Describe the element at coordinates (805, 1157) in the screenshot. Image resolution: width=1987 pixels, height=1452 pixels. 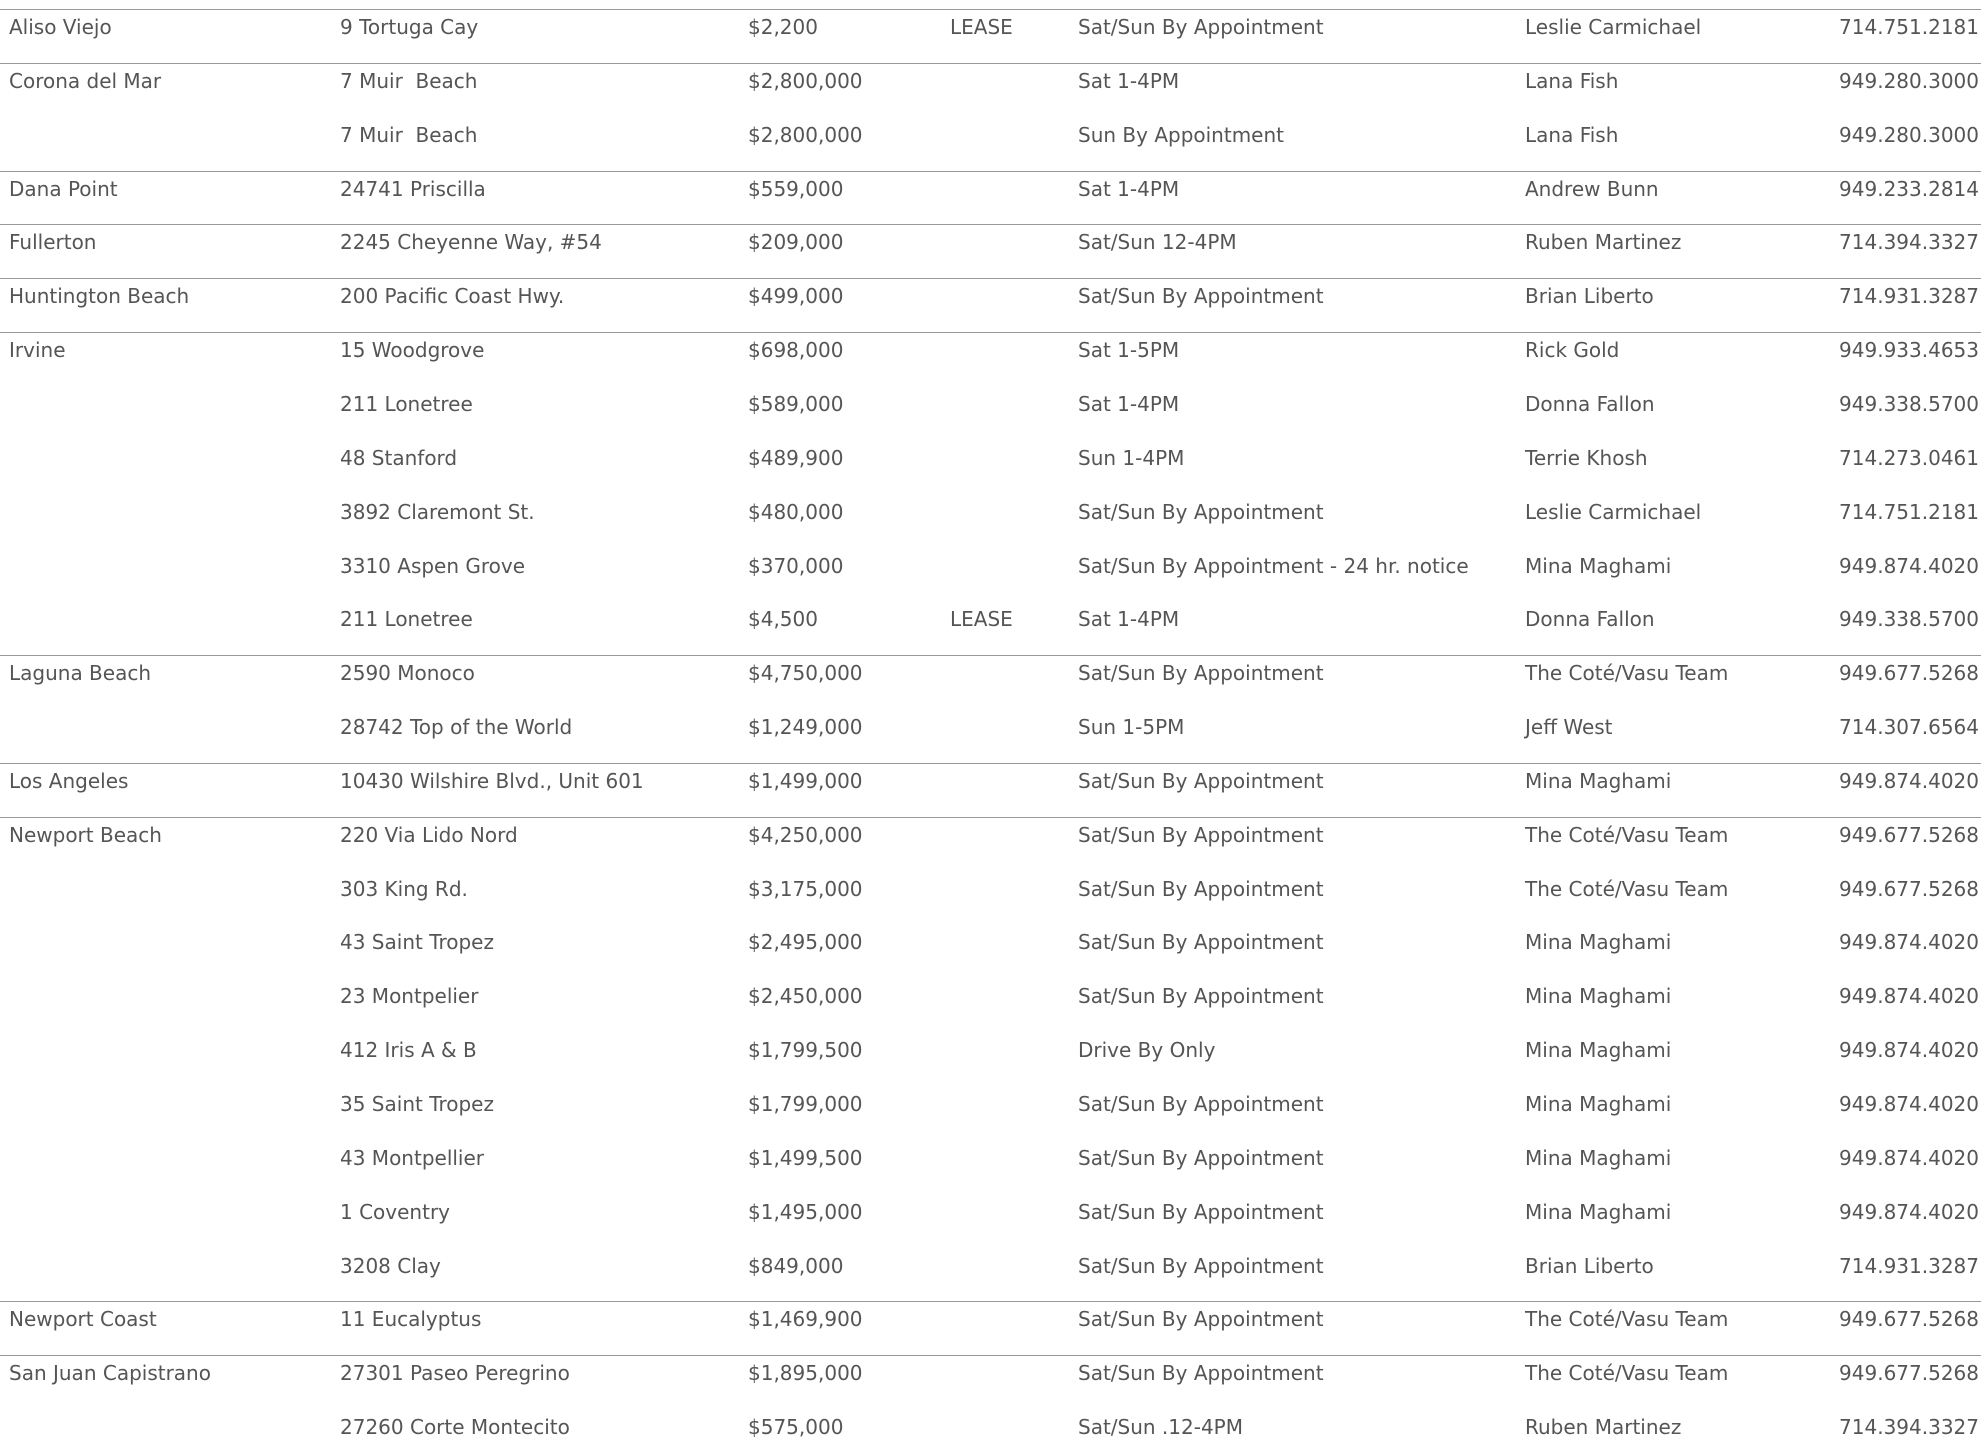
I see `price: $1,499,500` at that location.